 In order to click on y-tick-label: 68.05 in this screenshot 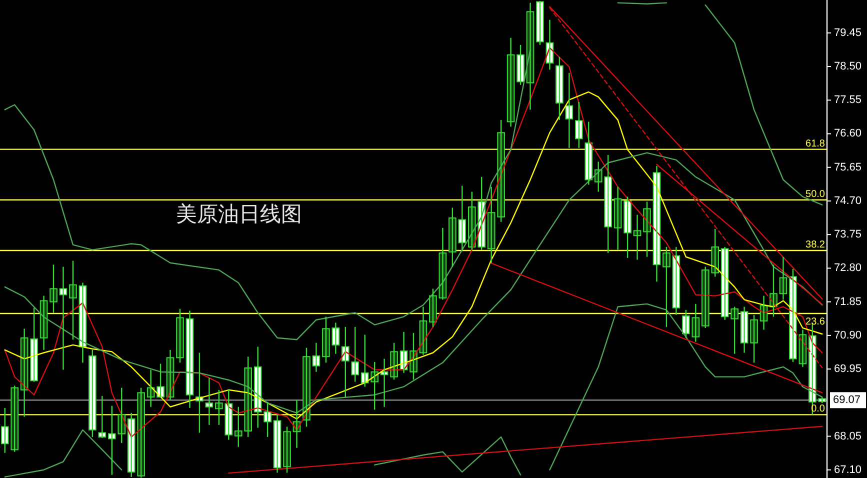, I will do `click(848, 436)`.